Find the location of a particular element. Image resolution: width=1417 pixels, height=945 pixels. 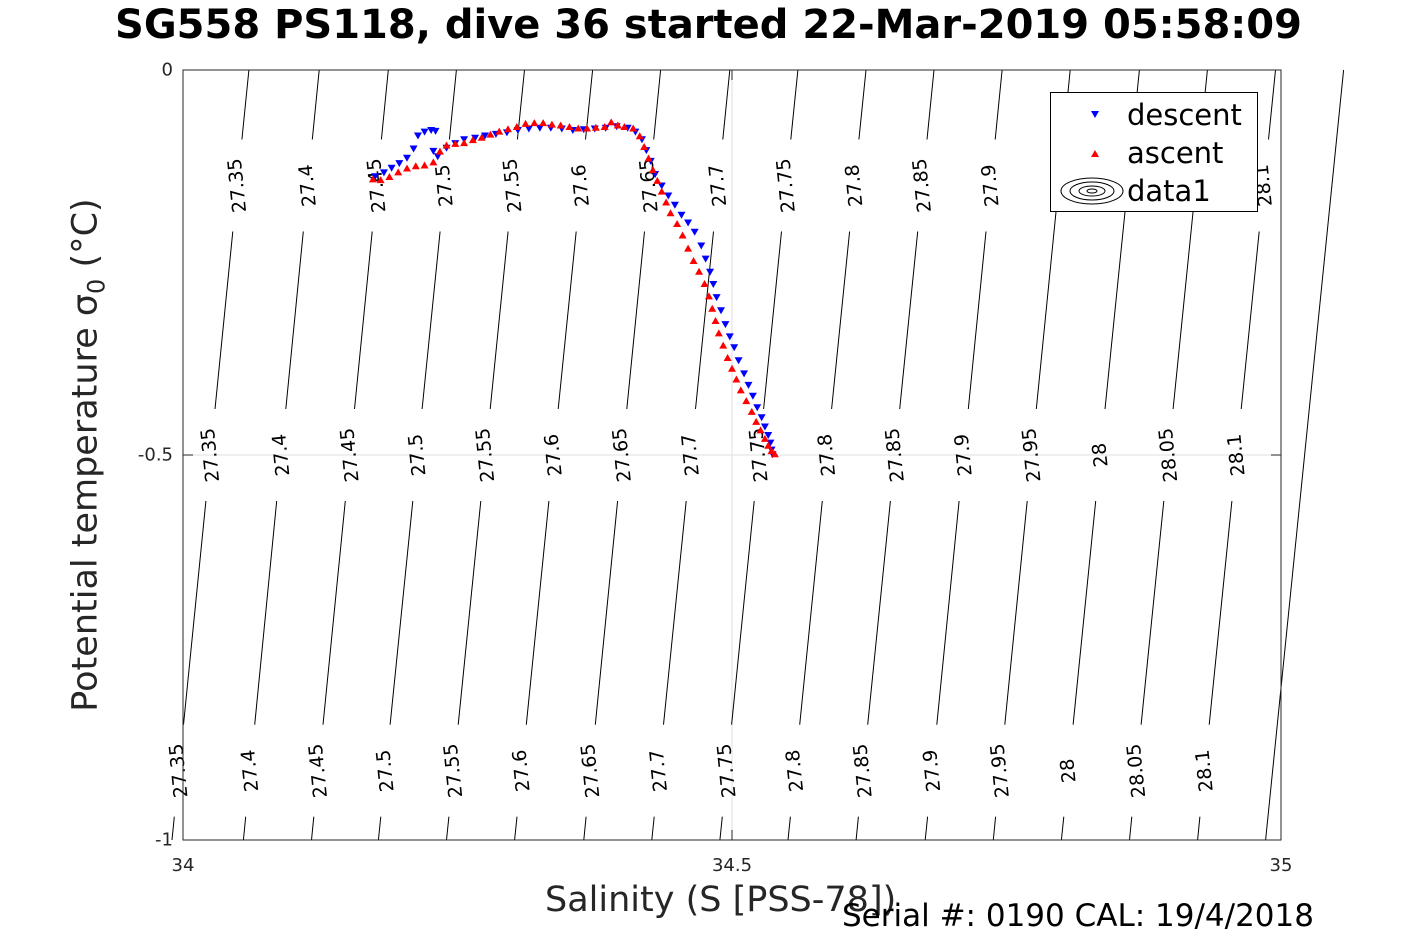

data-markers is located at coordinates (573, 288).